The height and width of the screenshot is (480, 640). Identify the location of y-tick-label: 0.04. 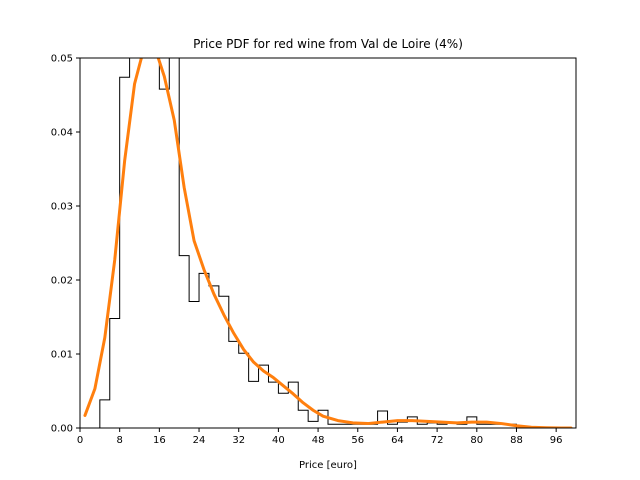
(62, 133).